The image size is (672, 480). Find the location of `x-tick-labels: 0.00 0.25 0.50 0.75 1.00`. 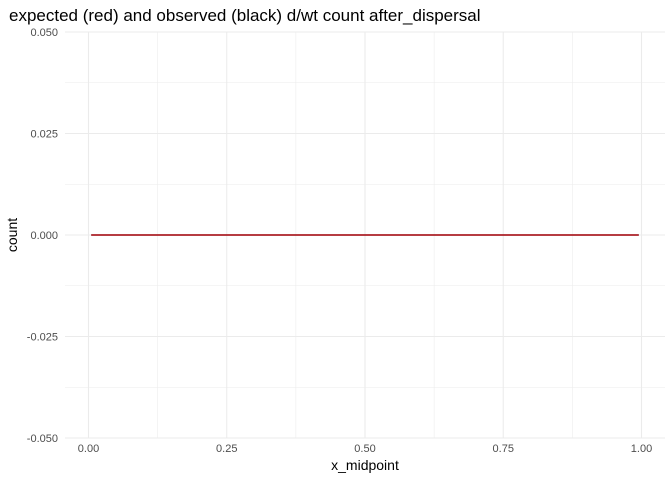

x-tick-labels: 0.00 0.25 0.50 0.75 1.00 is located at coordinates (365, 449).